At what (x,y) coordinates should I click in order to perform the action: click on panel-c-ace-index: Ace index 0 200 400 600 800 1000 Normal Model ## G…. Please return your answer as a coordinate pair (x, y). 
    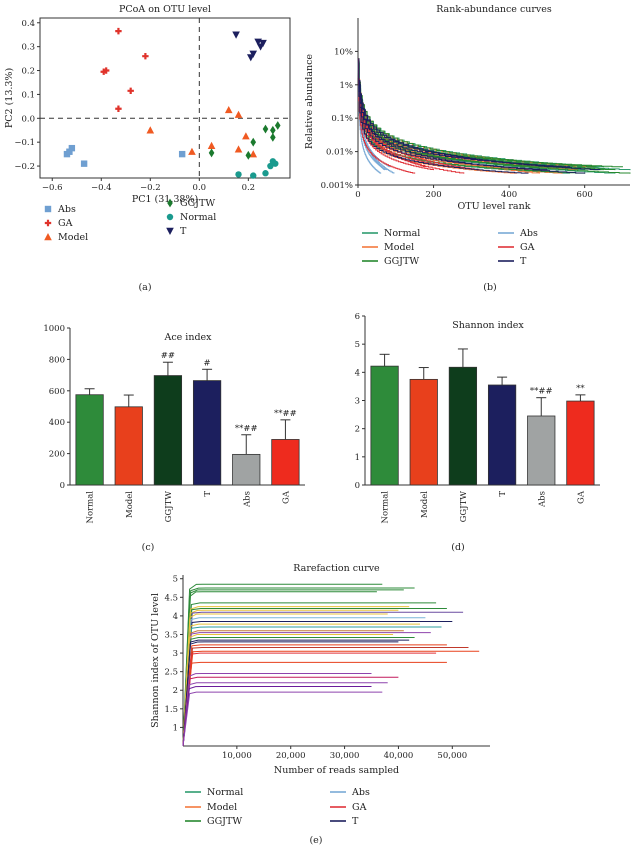
    Looking at the image, I should click on (174, 438).